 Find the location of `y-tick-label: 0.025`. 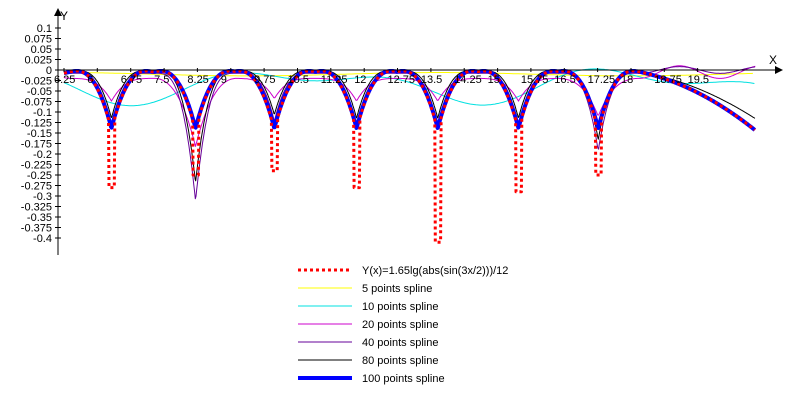

y-tick-label: 0.025 is located at coordinates (38, 61).